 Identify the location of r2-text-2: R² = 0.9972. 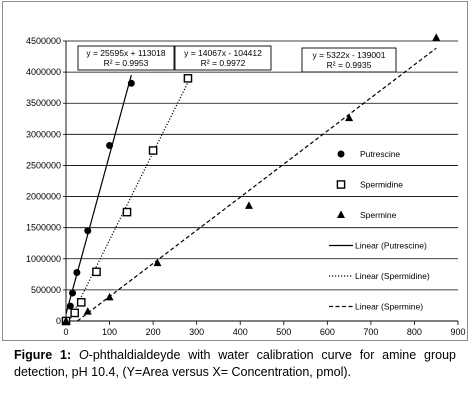
(223, 63).